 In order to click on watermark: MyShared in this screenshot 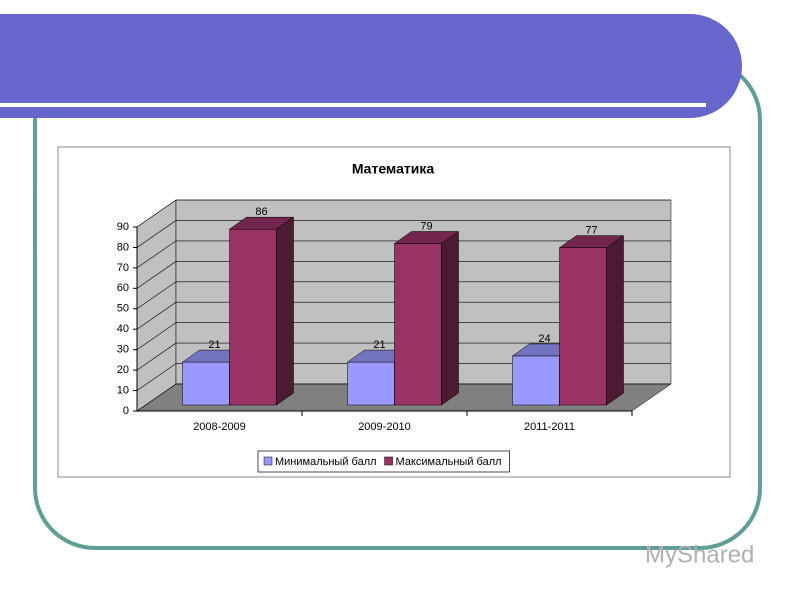, I will do `click(699, 554)`.